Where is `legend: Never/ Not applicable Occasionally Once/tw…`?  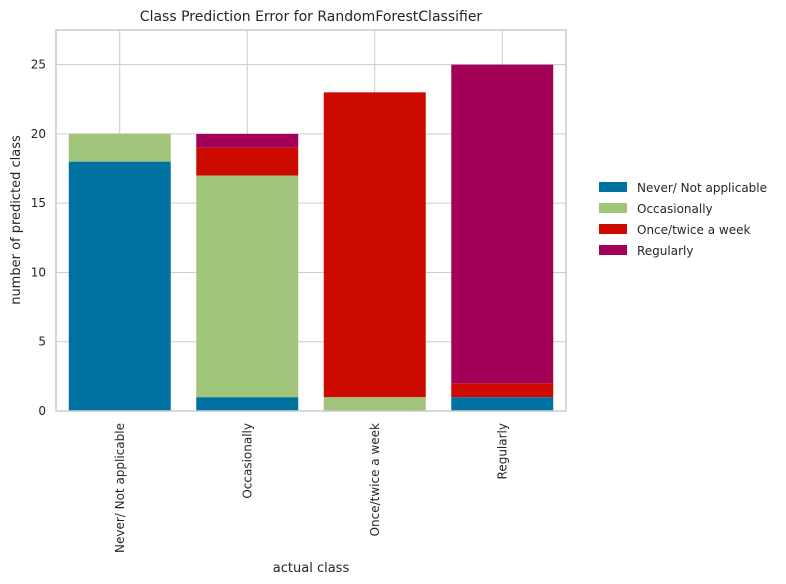
legend: Never/ Not applicable Occasionally Once/tw… is located at coordinates (683, 219).